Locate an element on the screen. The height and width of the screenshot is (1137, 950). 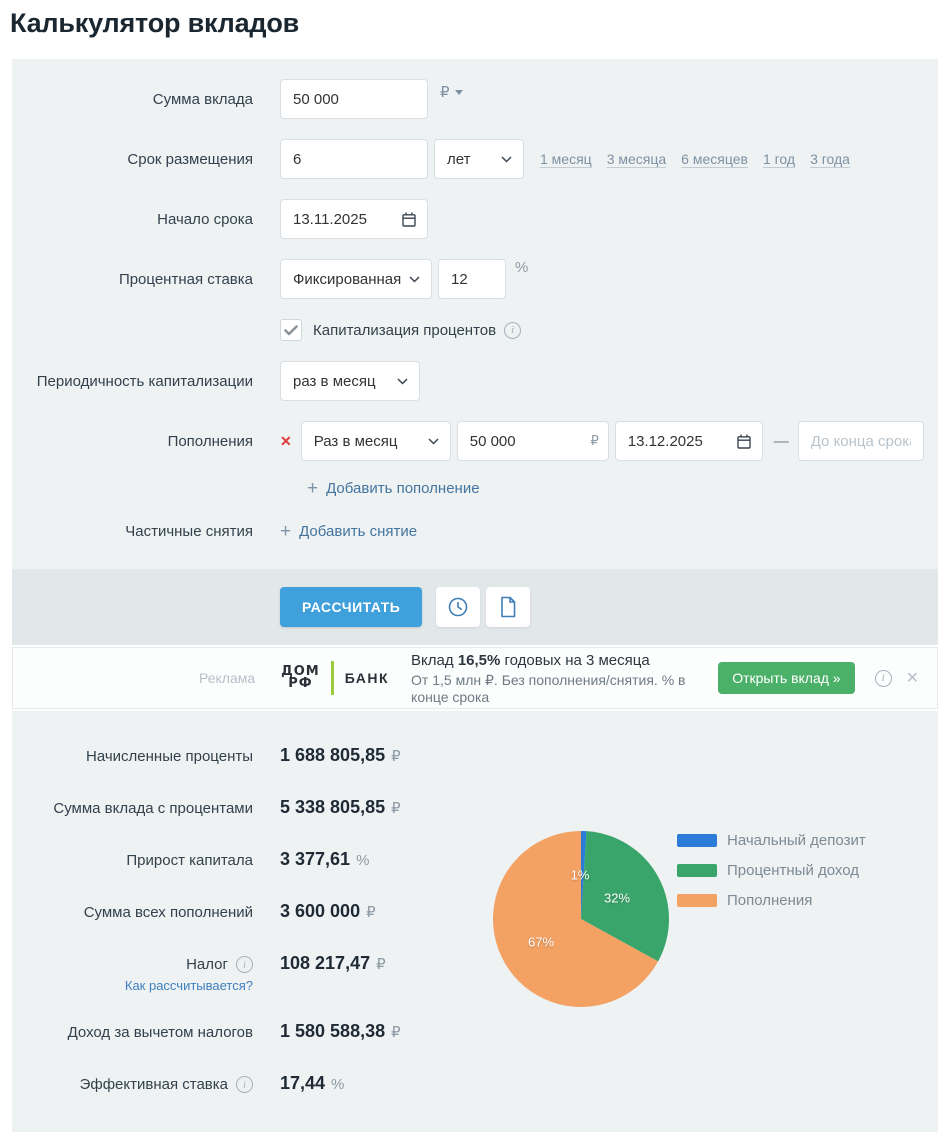
amount-label: Сумма вклада is located at coordinates (202, 99).